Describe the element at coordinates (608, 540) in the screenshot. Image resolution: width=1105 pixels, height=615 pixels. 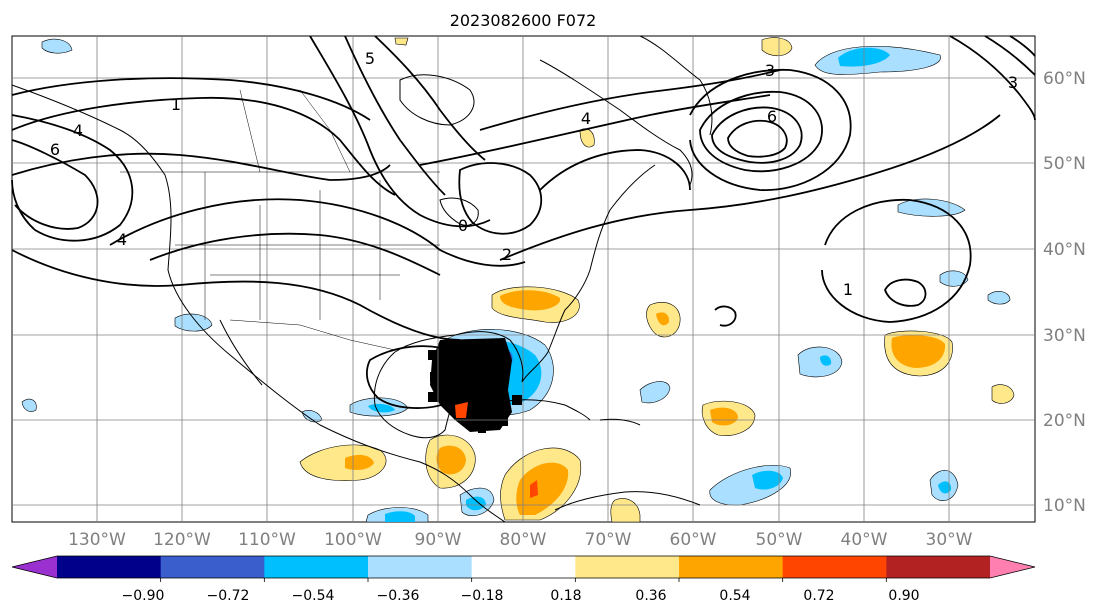
I see `lon-label: 70°W` at that location.